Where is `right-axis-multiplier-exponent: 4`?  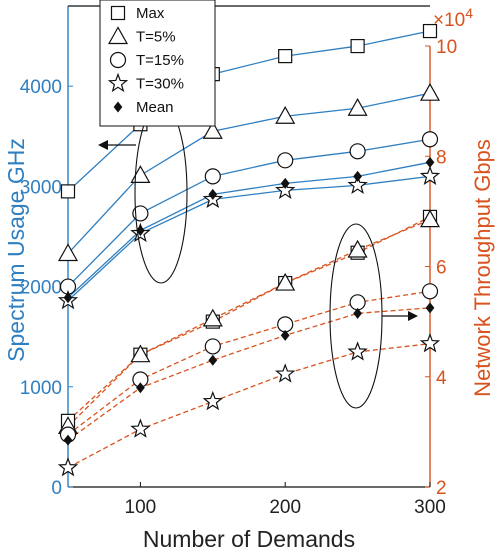
right-axis-multiplier-exponent: 4 is located at coordinates (469, 13).